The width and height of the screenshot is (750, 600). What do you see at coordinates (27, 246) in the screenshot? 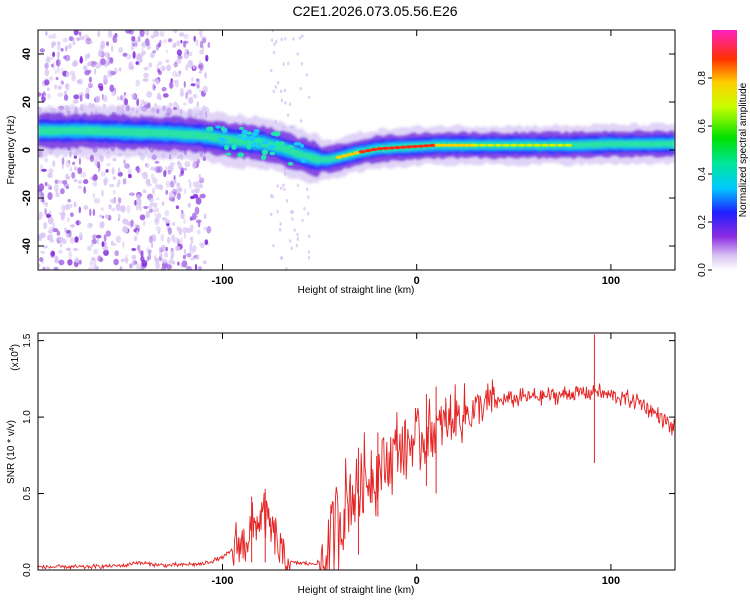
I see `y-tick-label: -40` at bounding box center [27, 246].